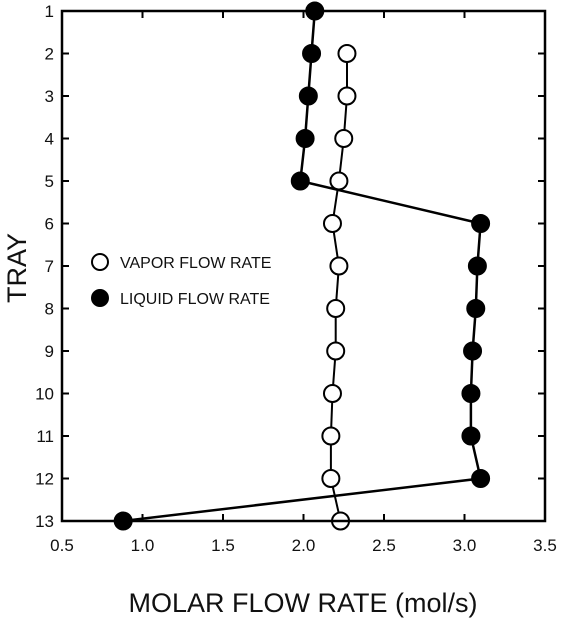  What do you see at coordinates (49, 224) in the screenshot?
I see `y-tick-label: 6` at bounding box center [49, 224].